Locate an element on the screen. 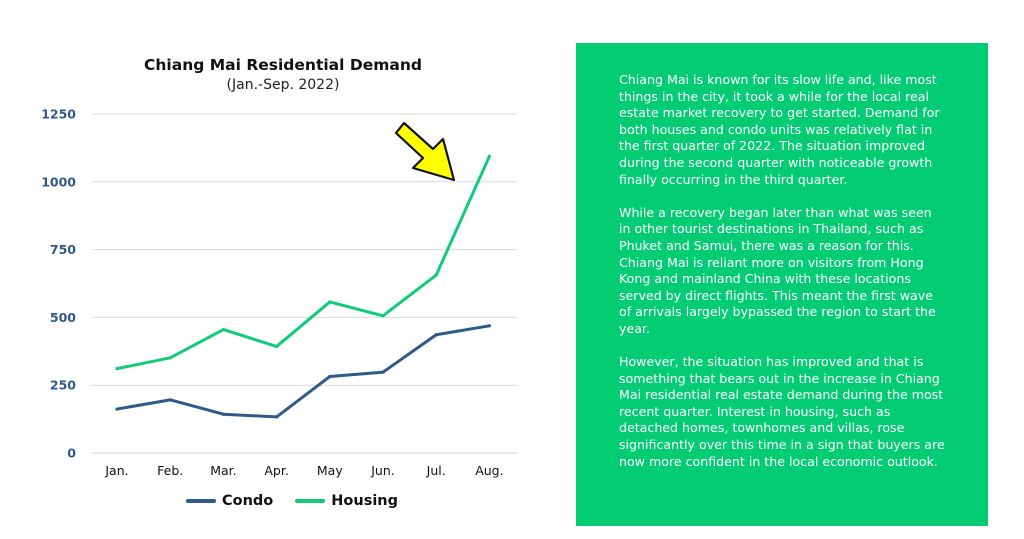  x-tick-label: Jan. is located at coordinates (116, 470).